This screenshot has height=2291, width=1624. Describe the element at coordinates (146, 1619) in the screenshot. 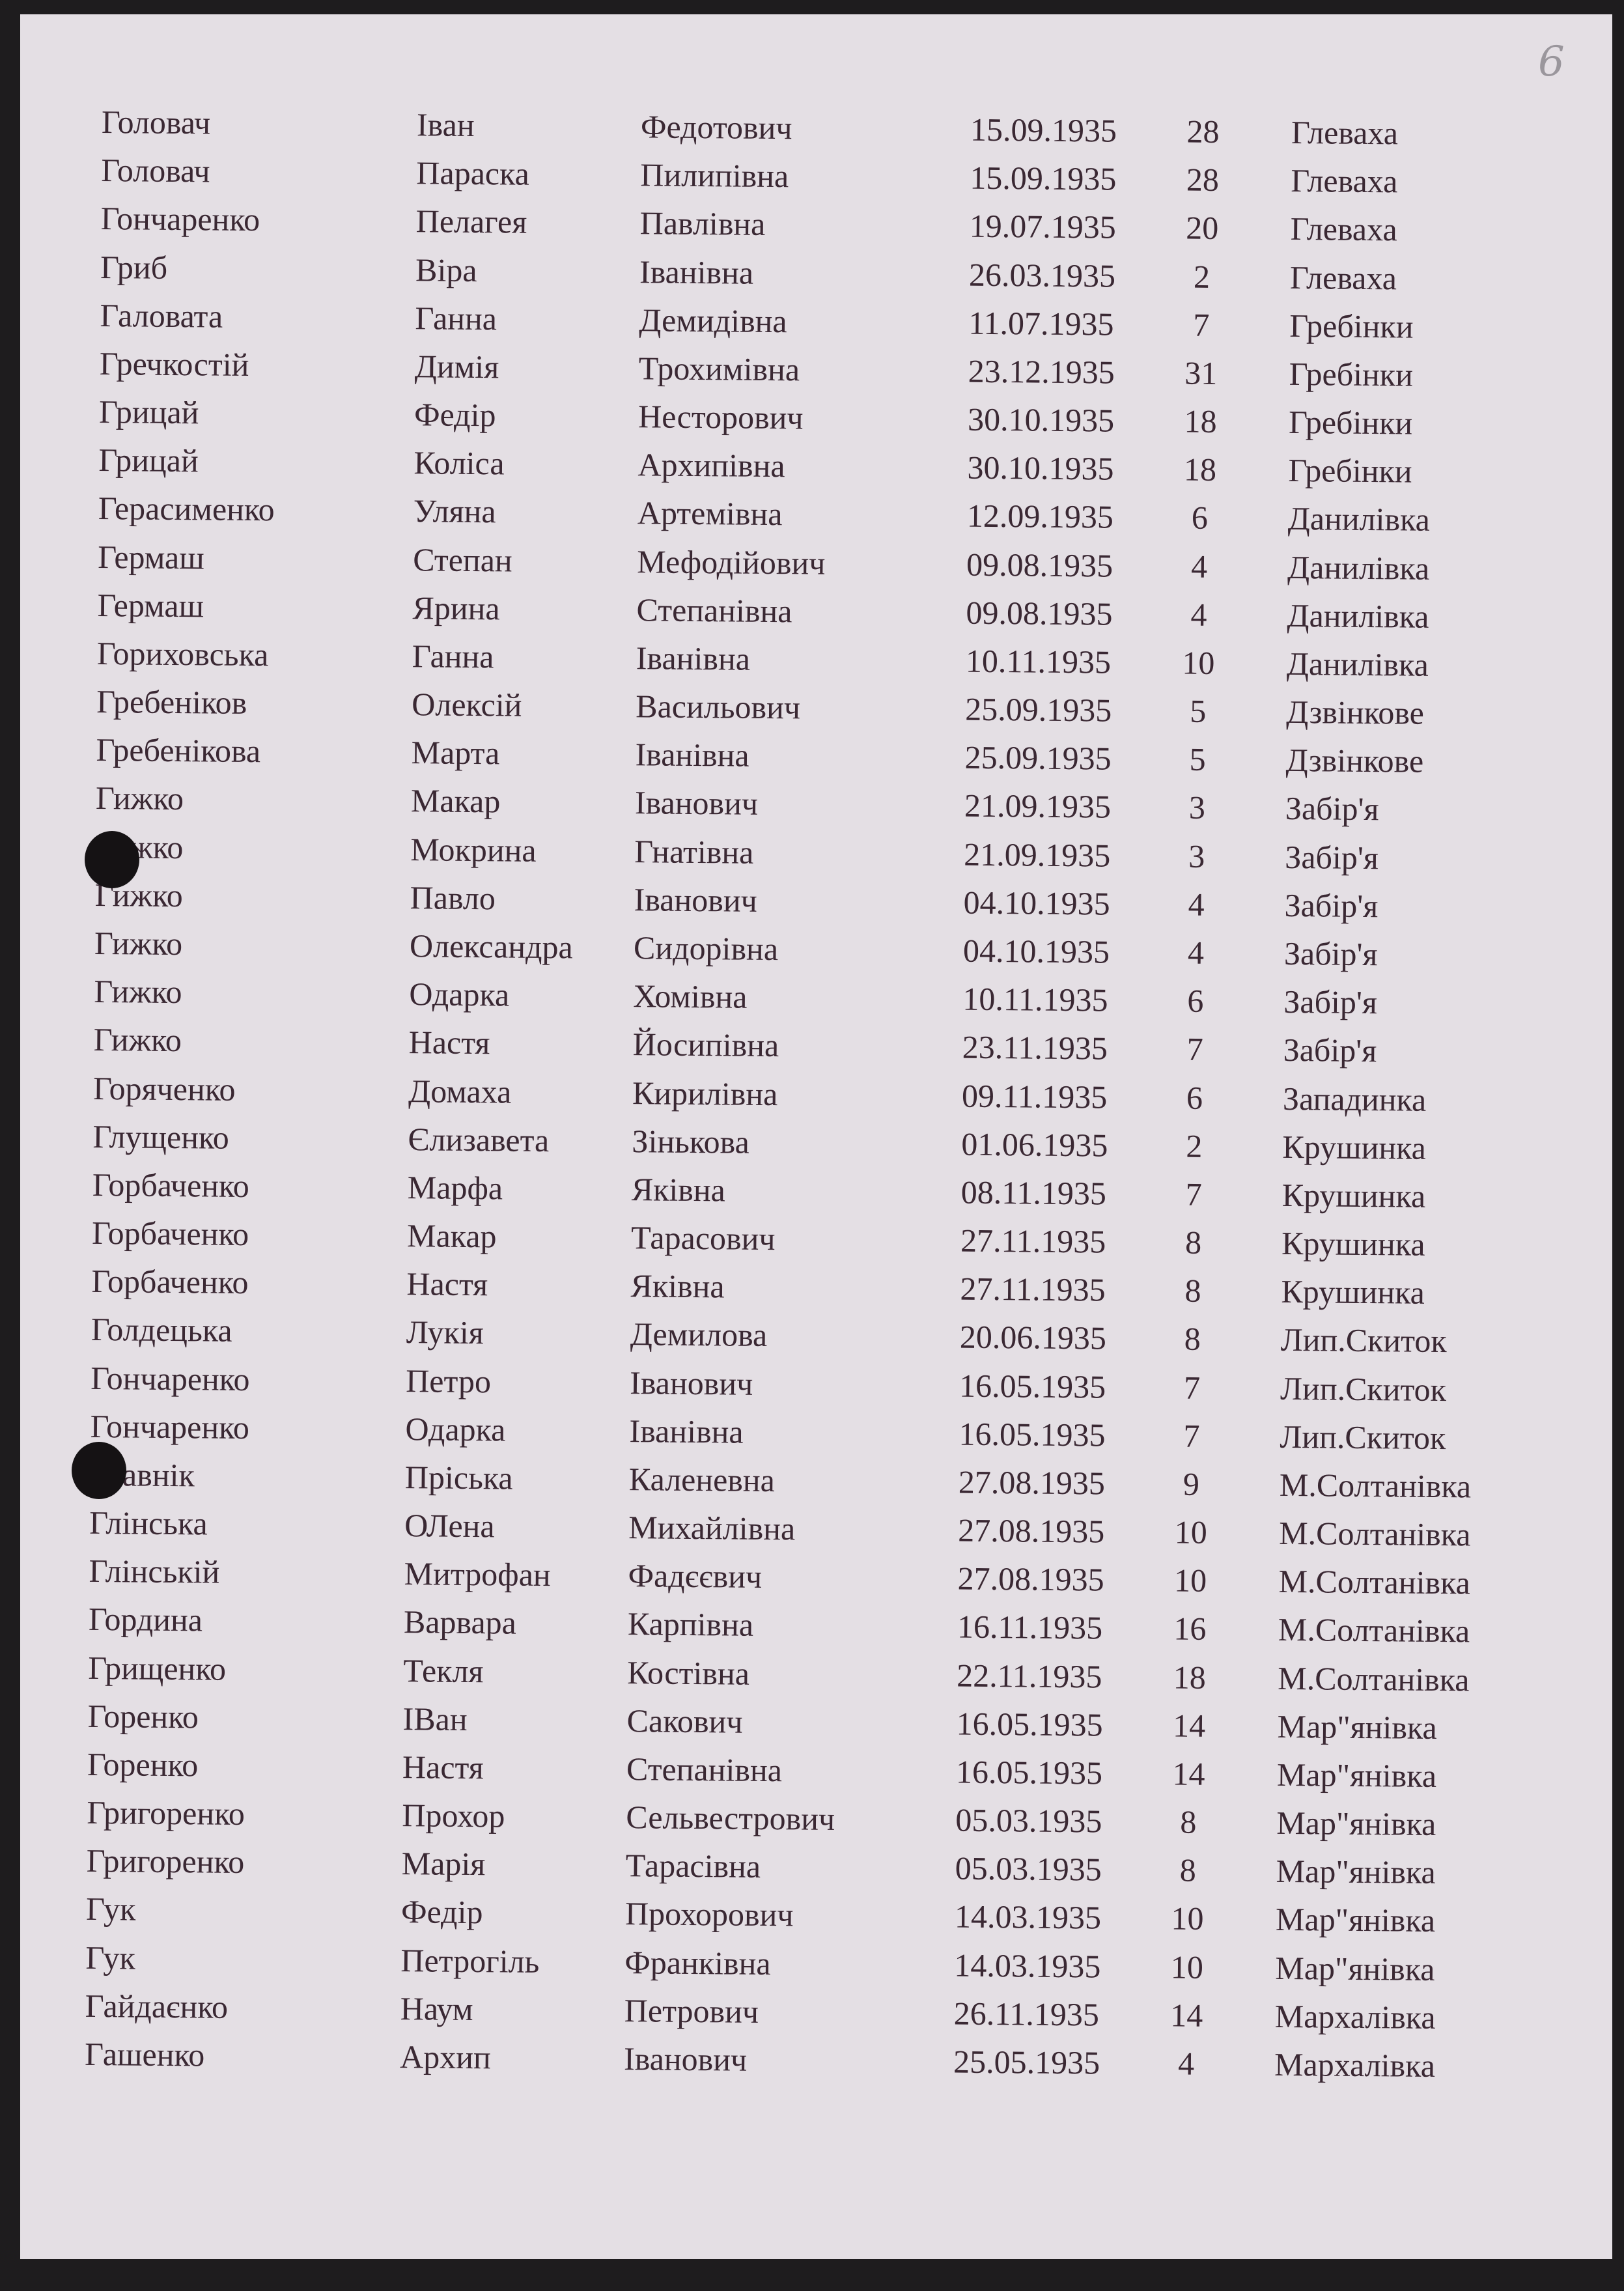

I see `cell-surname: Гордина` at that location.